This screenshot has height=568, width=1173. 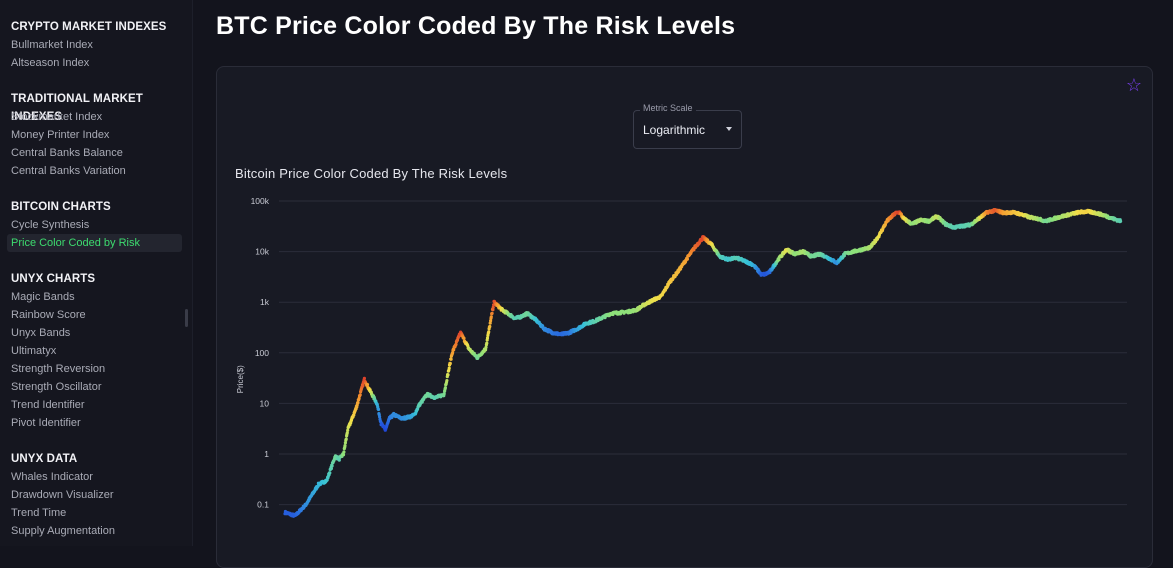 What do you see at coordinates (68, 171) in the screenshot?
I see `sidebar-item-central-banks-variation: Central Banks Variation` at bounding box center [68, 171].